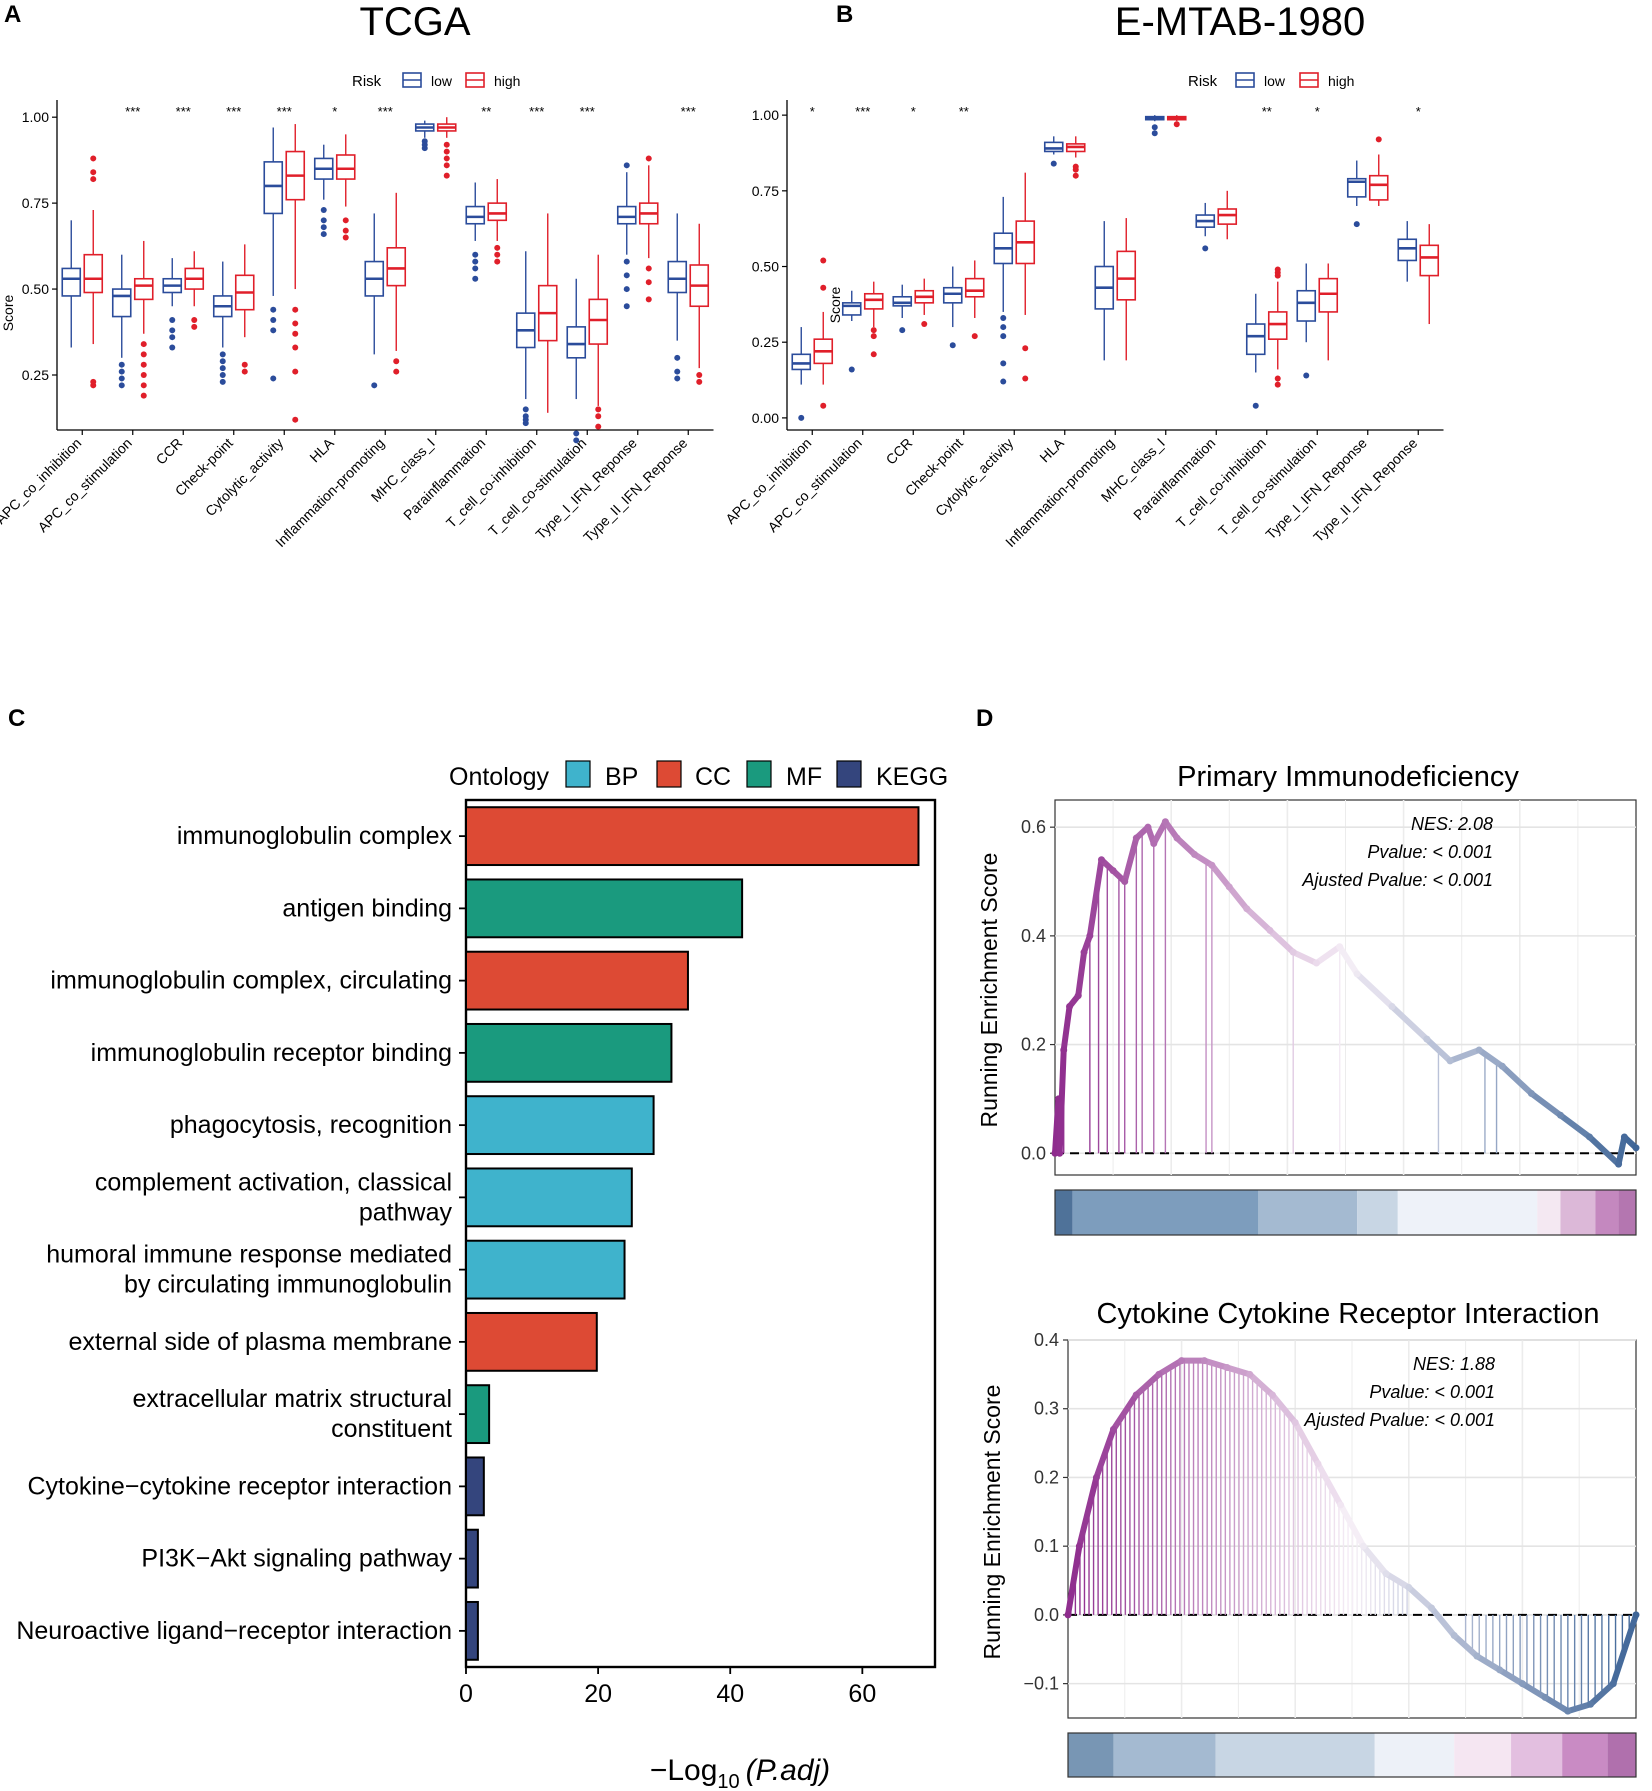  Describe the element at coordinates (271, 1053) in the screenshot. I see `category-label: immunoglobulin receptor binding` at that location.